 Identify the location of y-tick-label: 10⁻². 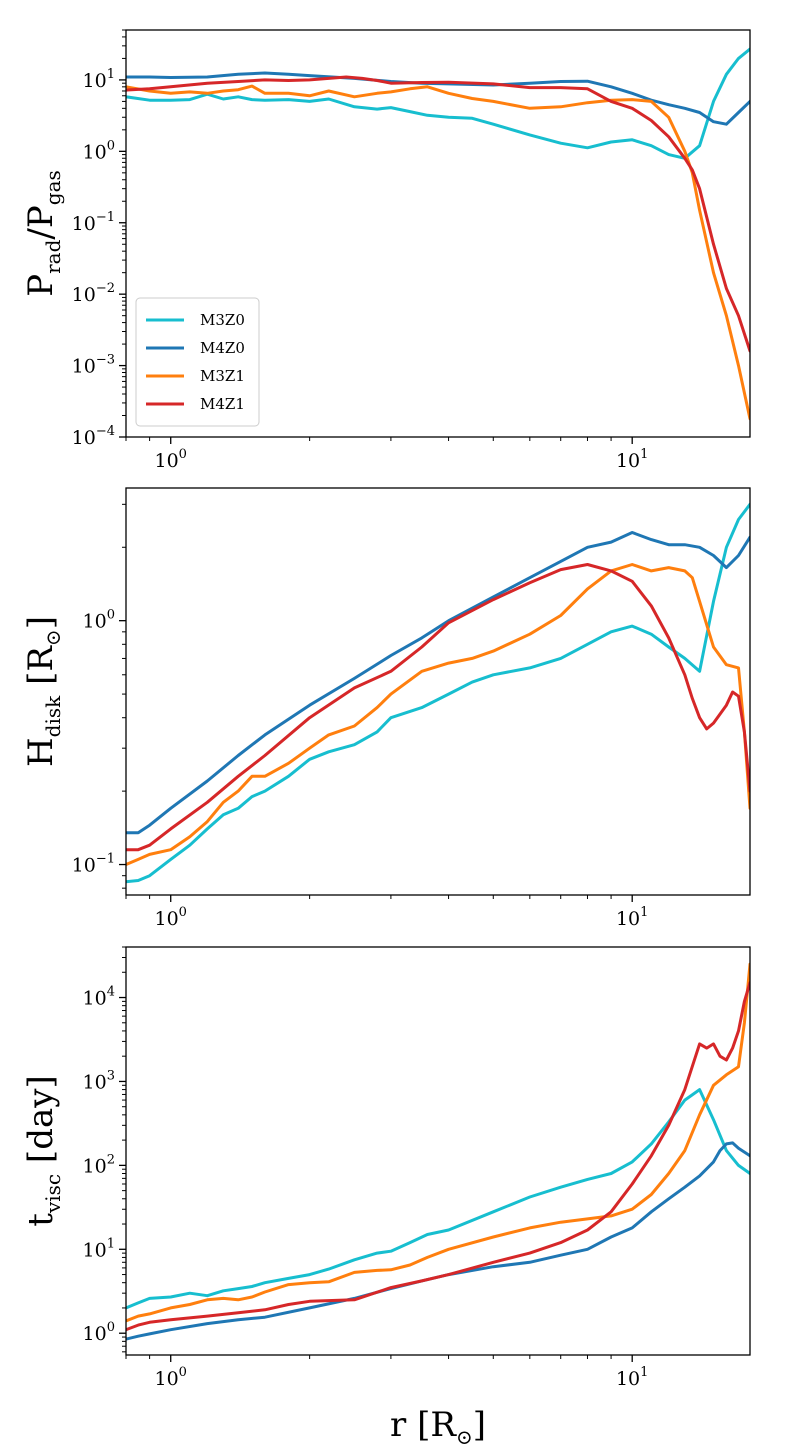
(93, 293).